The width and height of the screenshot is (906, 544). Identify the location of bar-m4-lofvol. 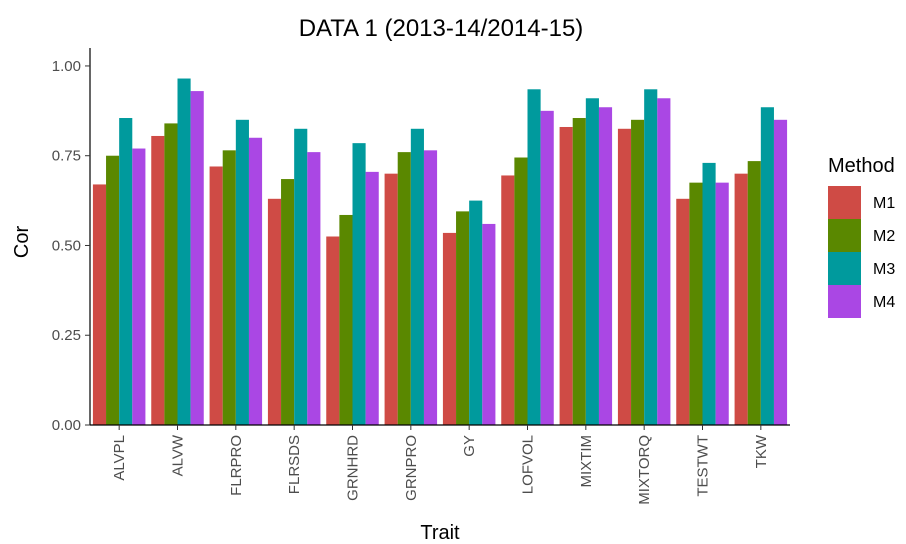
(547, 267).